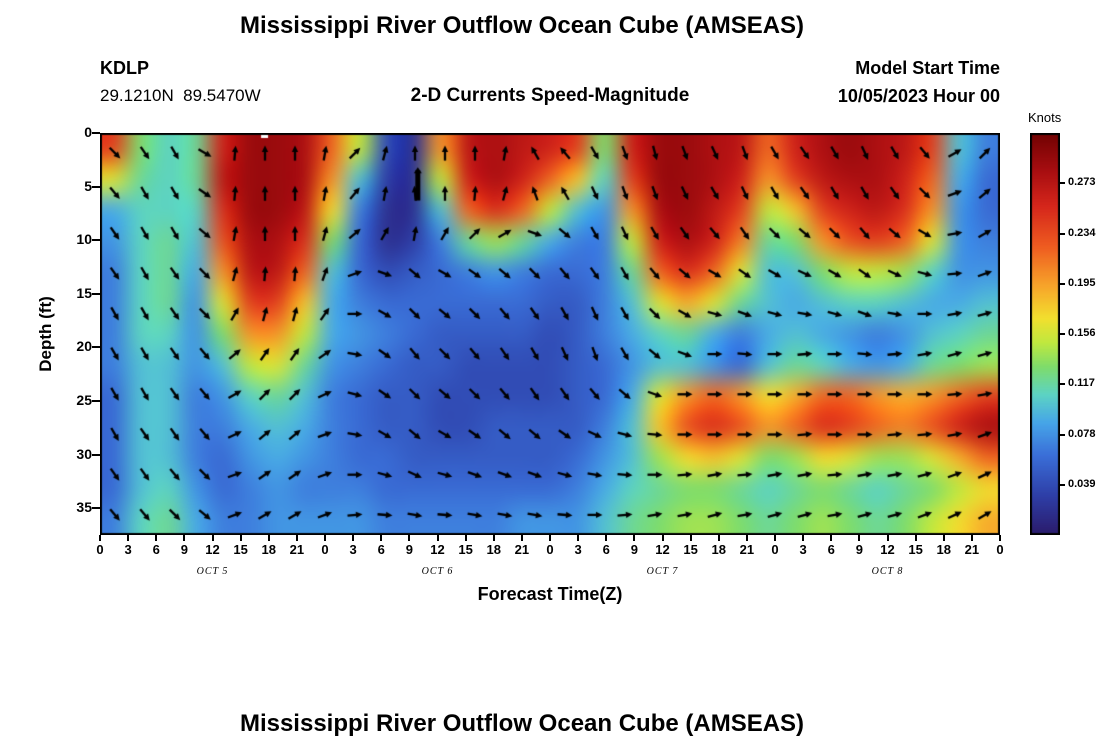  What do you see at coordinates (1082, 182) in the screenshot?
I see `colorbar-tick-label: 0.273` at bounding box center [1082, 182].